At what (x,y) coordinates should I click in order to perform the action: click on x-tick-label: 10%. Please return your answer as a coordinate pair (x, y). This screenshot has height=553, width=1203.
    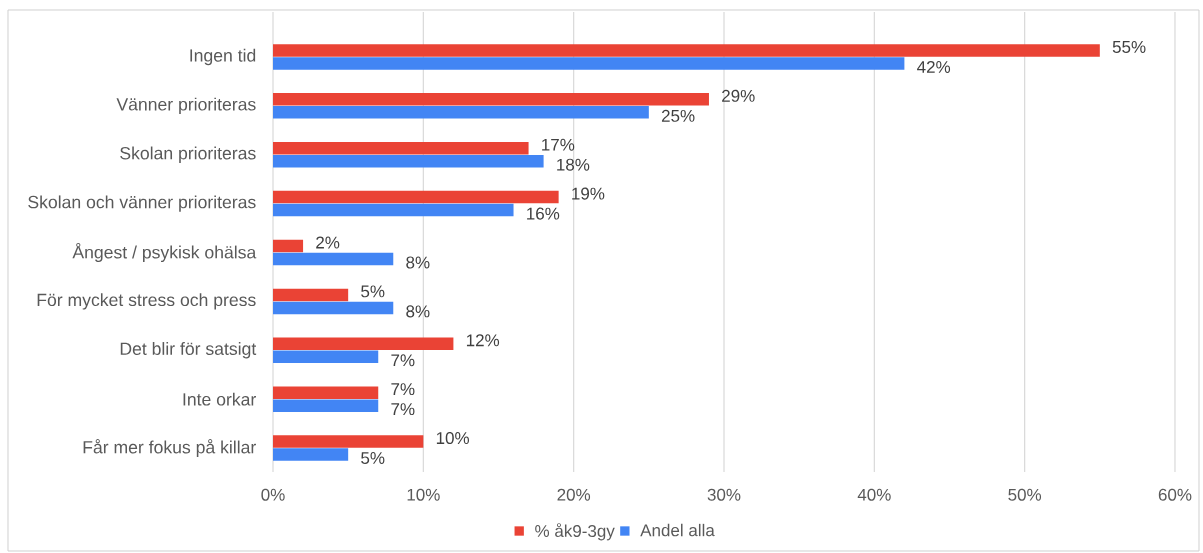
    Looking at the image, I should click on (423, 494).